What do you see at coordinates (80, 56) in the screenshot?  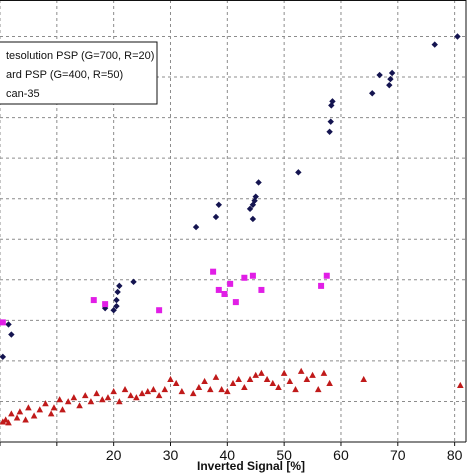 I see `legend-entry-1: tesolution PSP (G=700, R=20)` at bounding box center [80, 56].